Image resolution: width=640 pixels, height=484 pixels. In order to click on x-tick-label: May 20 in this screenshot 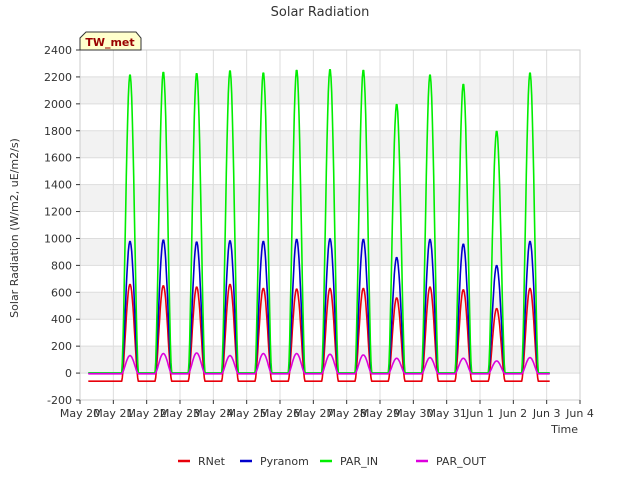, I will do `click(80, 413)`.